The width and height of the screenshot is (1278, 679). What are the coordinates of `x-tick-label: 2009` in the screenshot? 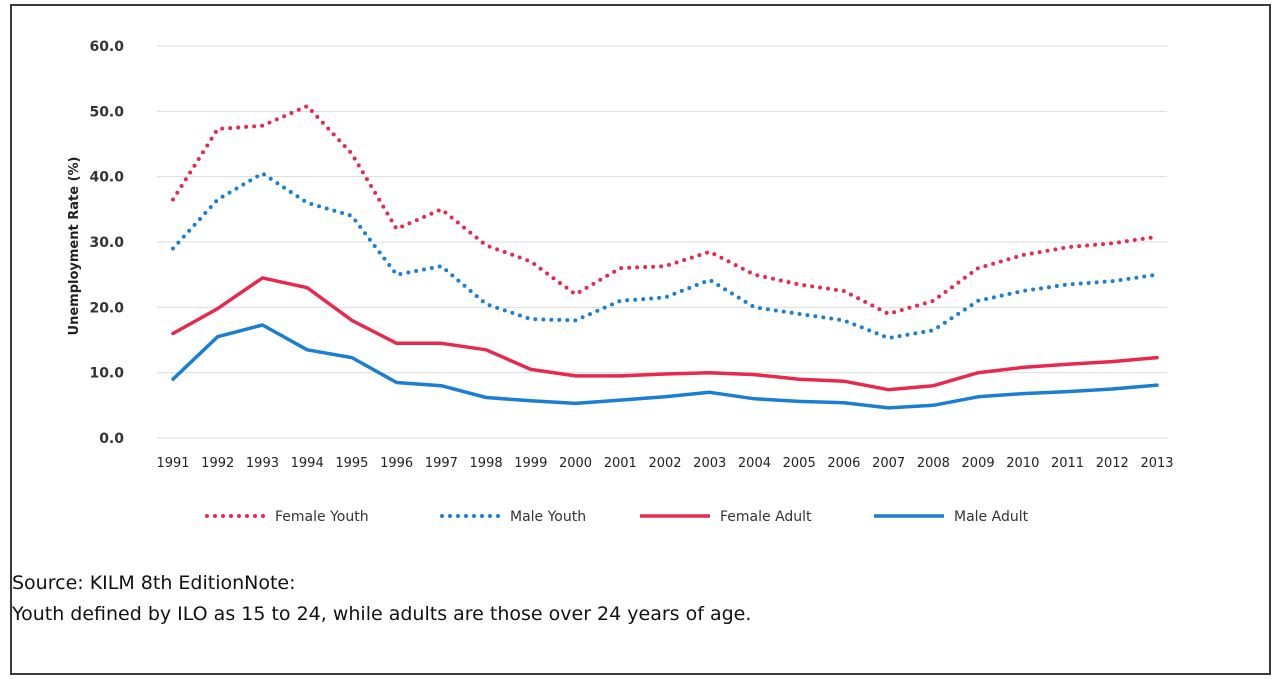 It's located at (978, 463).